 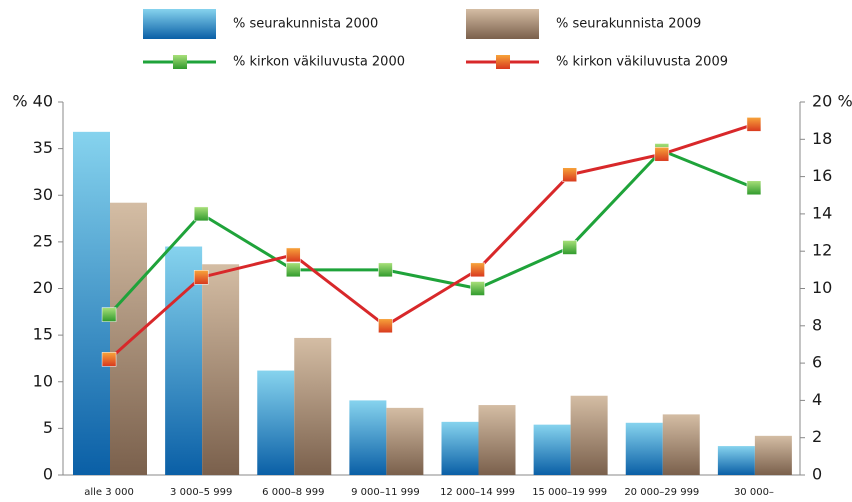 I want to click on y-tick-label: 35, so click(x=43, y=147).